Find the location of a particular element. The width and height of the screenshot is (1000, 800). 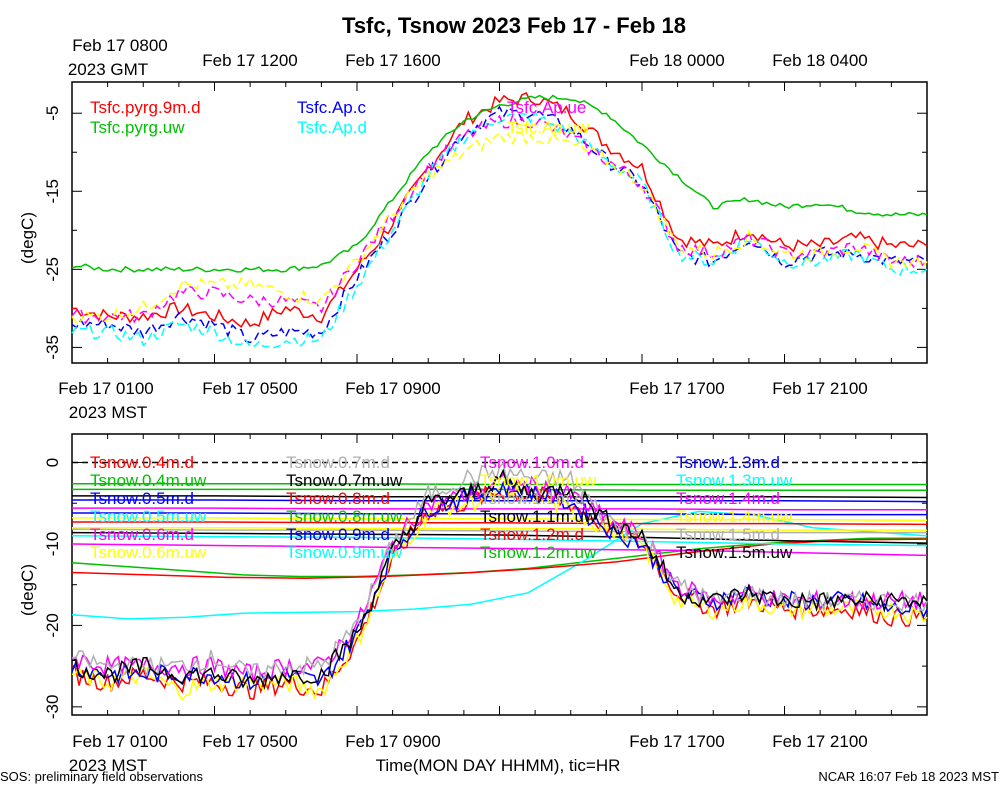

legend-entry: Tsnow.1.2m.uw is located at coordinates (538, 552).